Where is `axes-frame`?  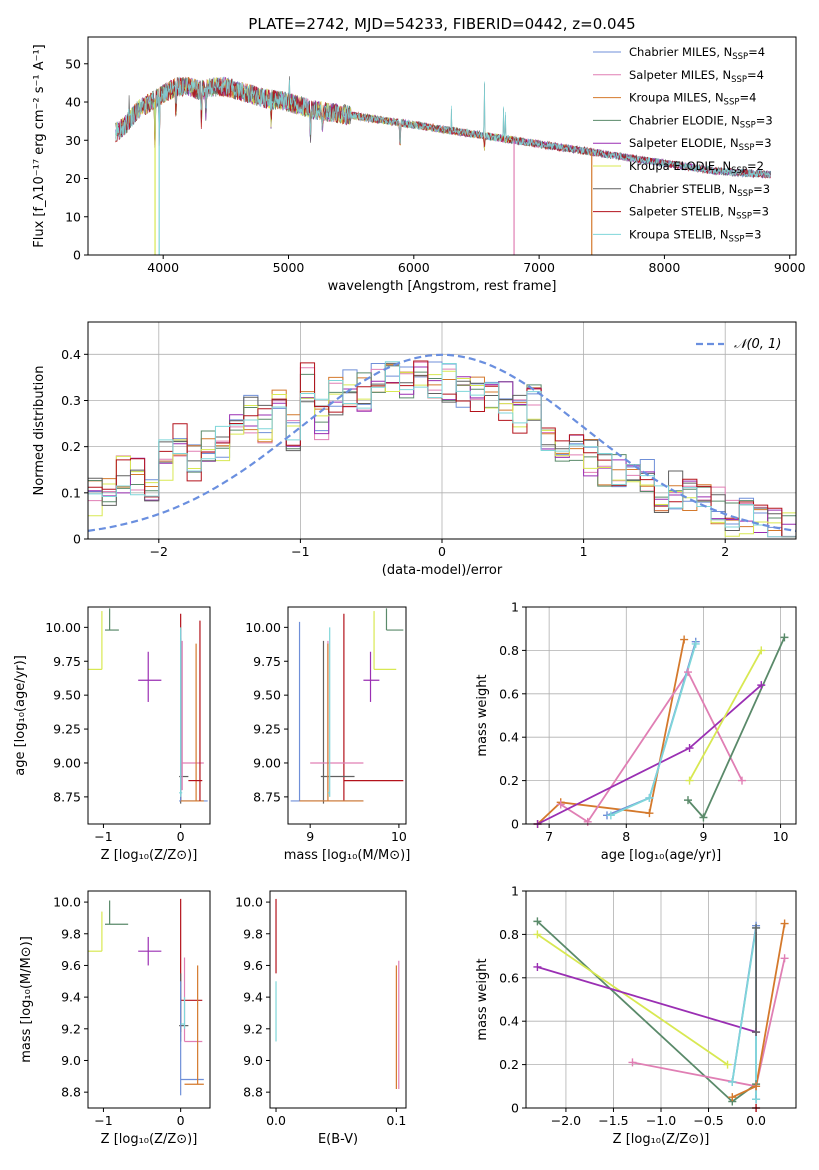
axes-frame is located at coordinates (149, 999).